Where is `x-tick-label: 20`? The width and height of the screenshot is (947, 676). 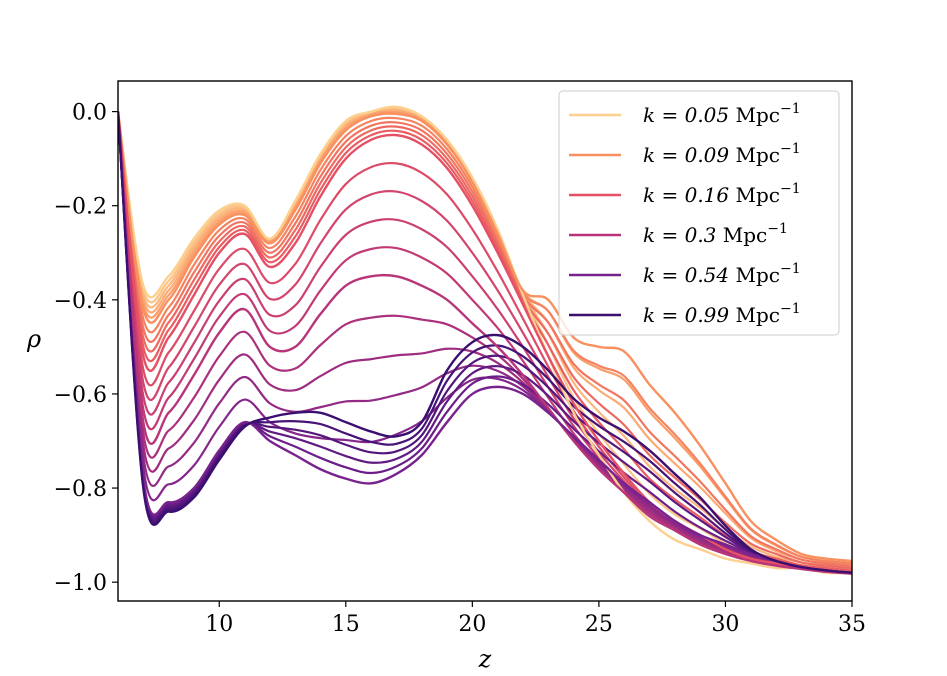
x-tick-label: 20 is located at coordinates (472, 624).